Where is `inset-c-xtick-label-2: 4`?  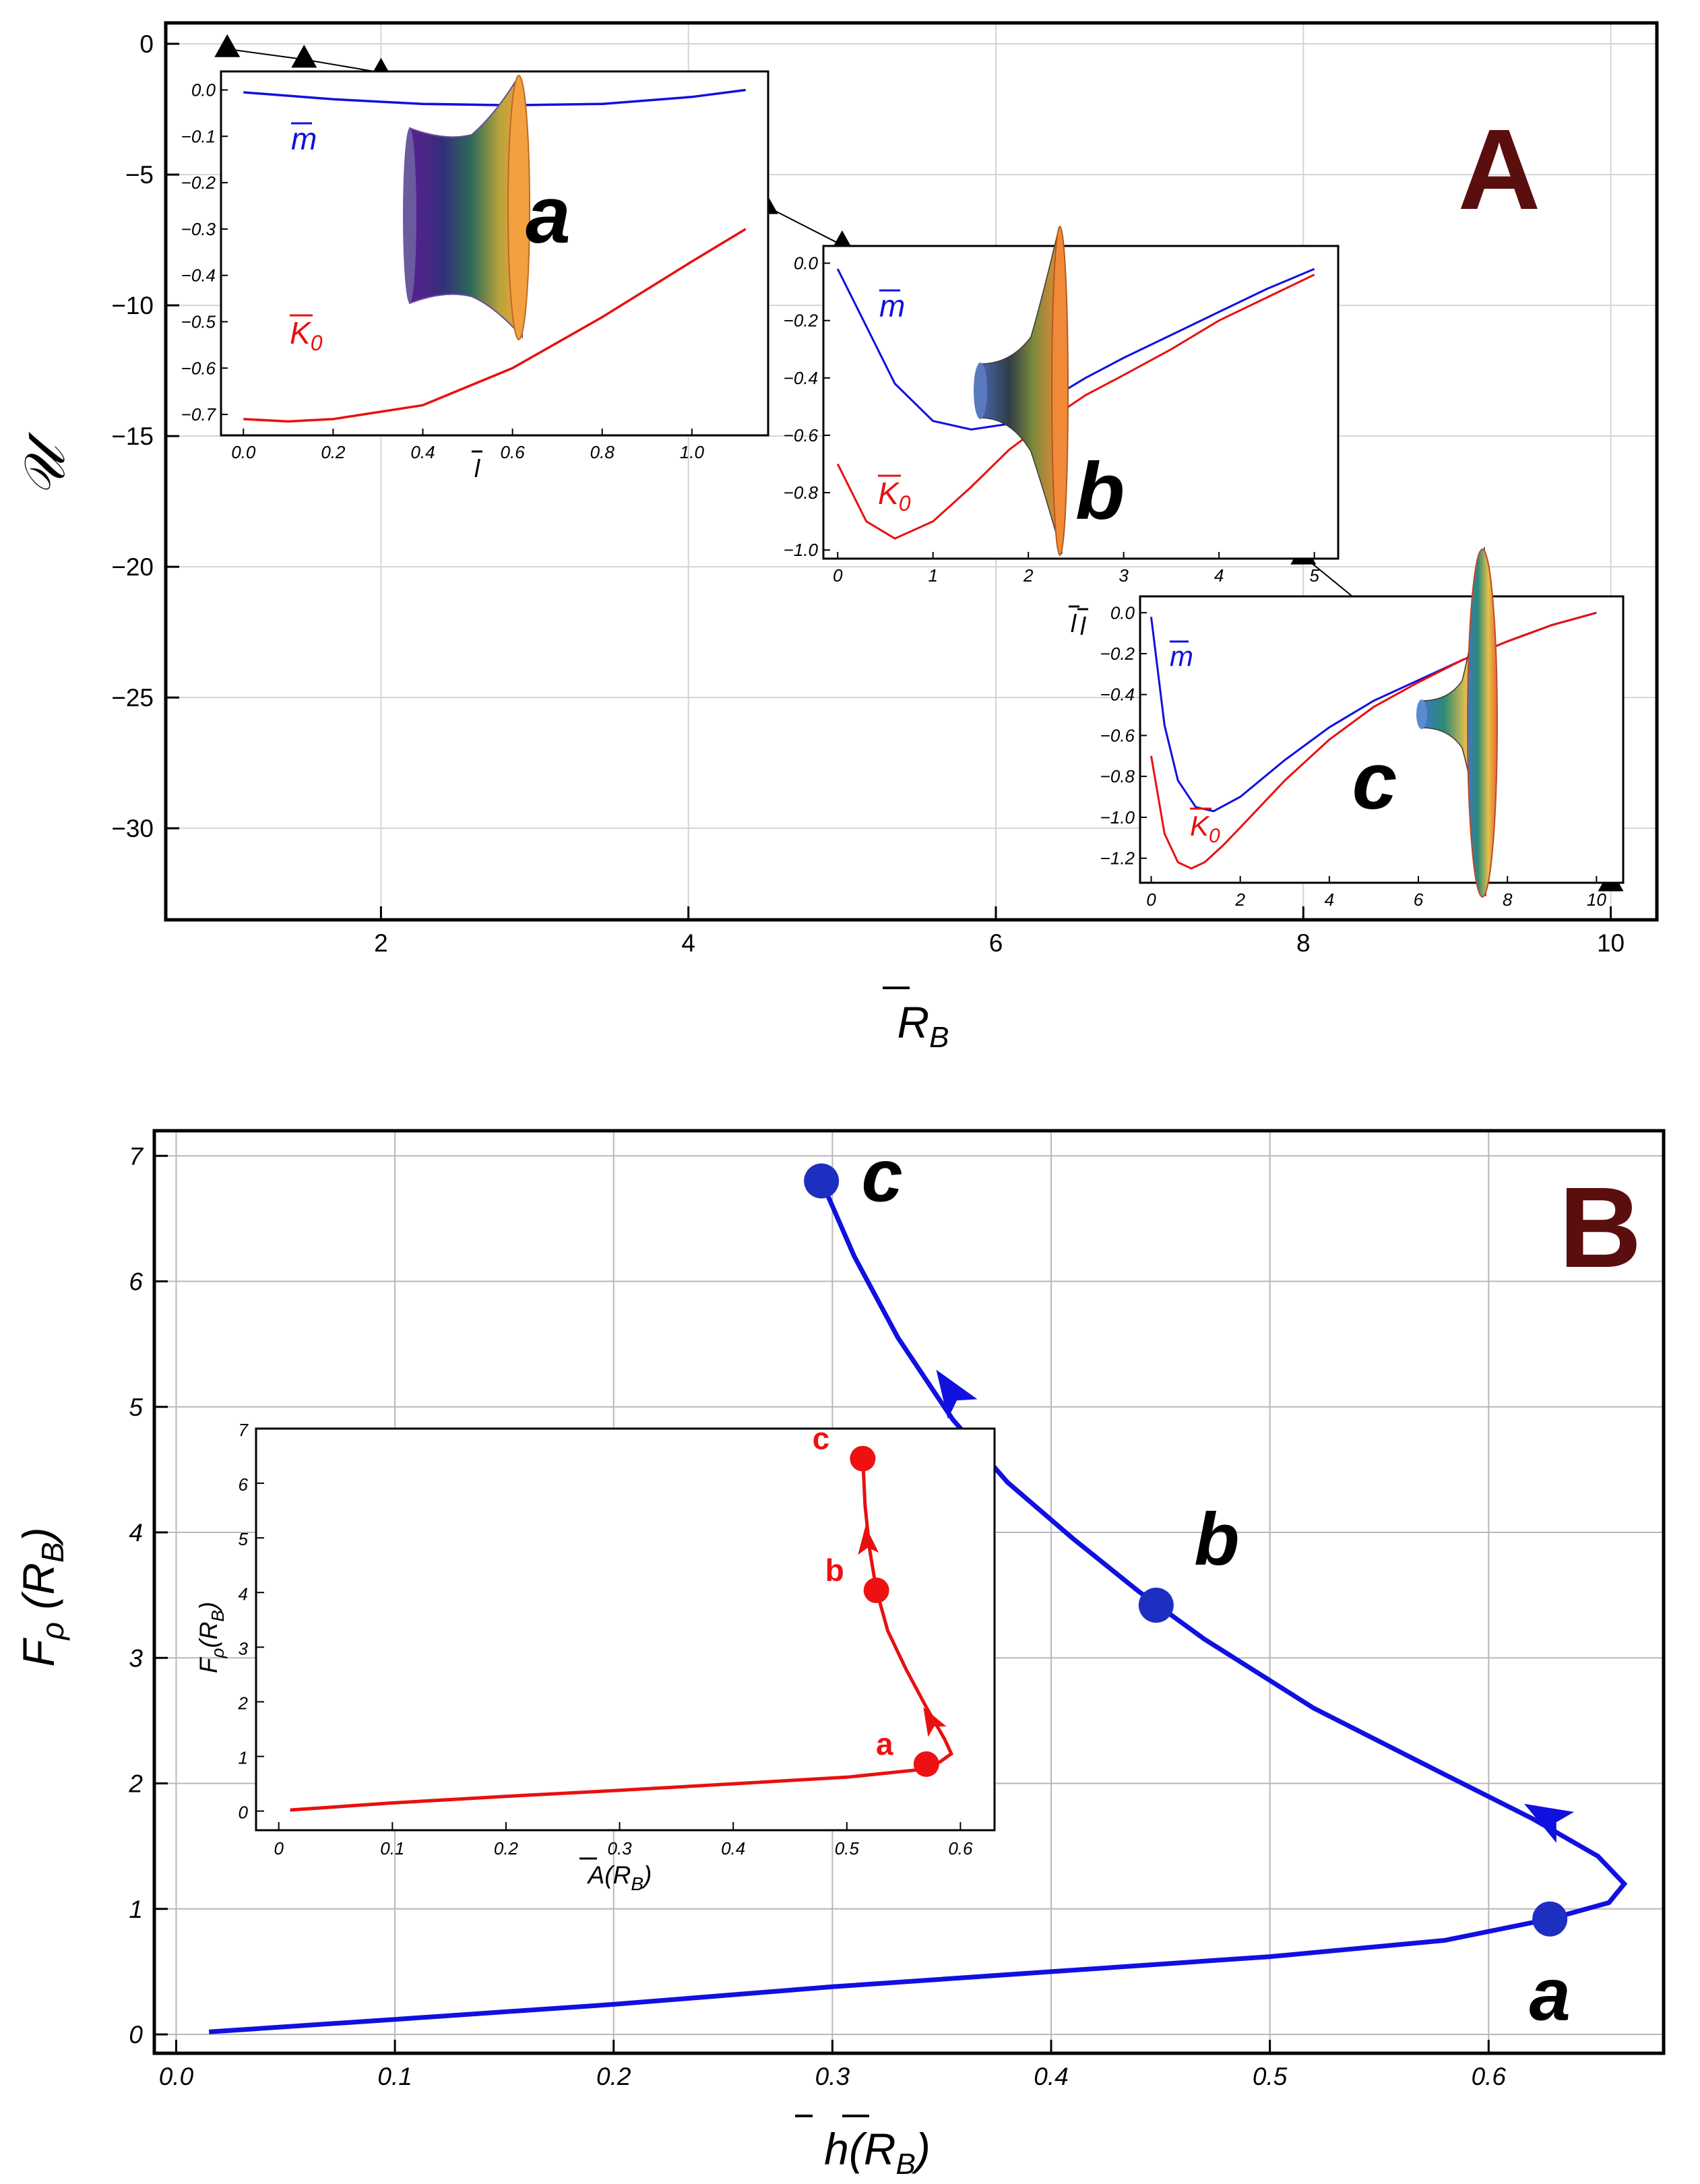 inset-c-xtick-label-2: 4 is located at coordinates (1329, 900).